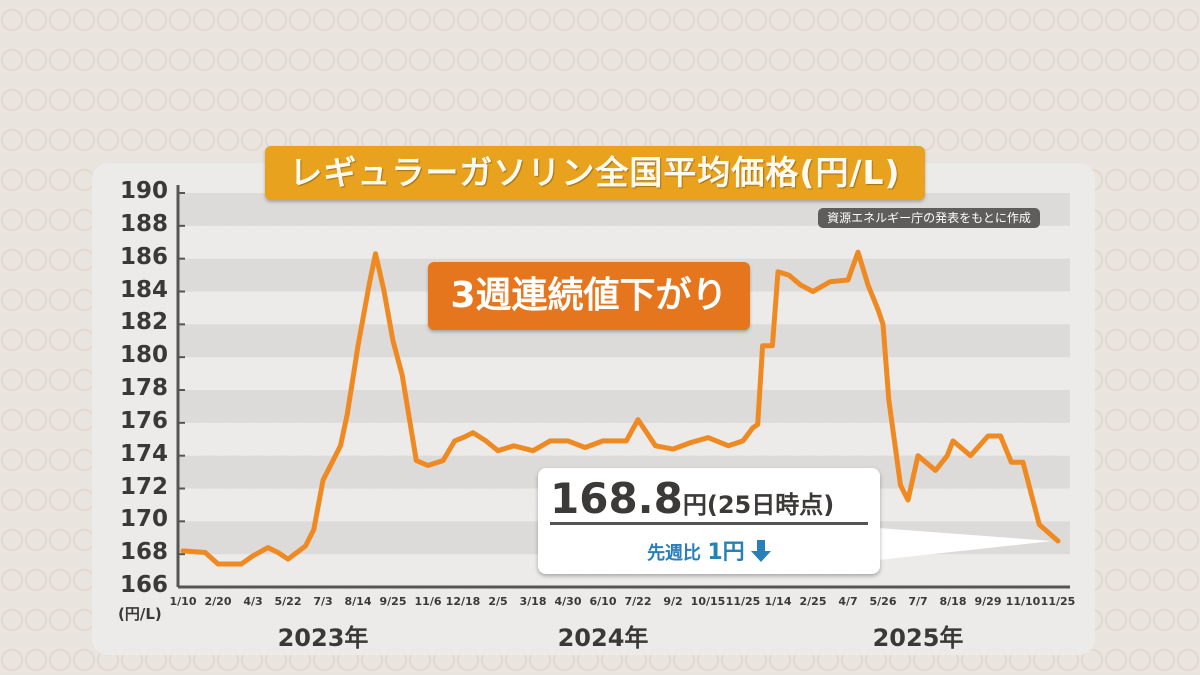 The height and width of the screenshot is (675, 1200). Describe the element at coordinates (918, 638) in the screenshot. I see `year-label: 2025年` at that location.